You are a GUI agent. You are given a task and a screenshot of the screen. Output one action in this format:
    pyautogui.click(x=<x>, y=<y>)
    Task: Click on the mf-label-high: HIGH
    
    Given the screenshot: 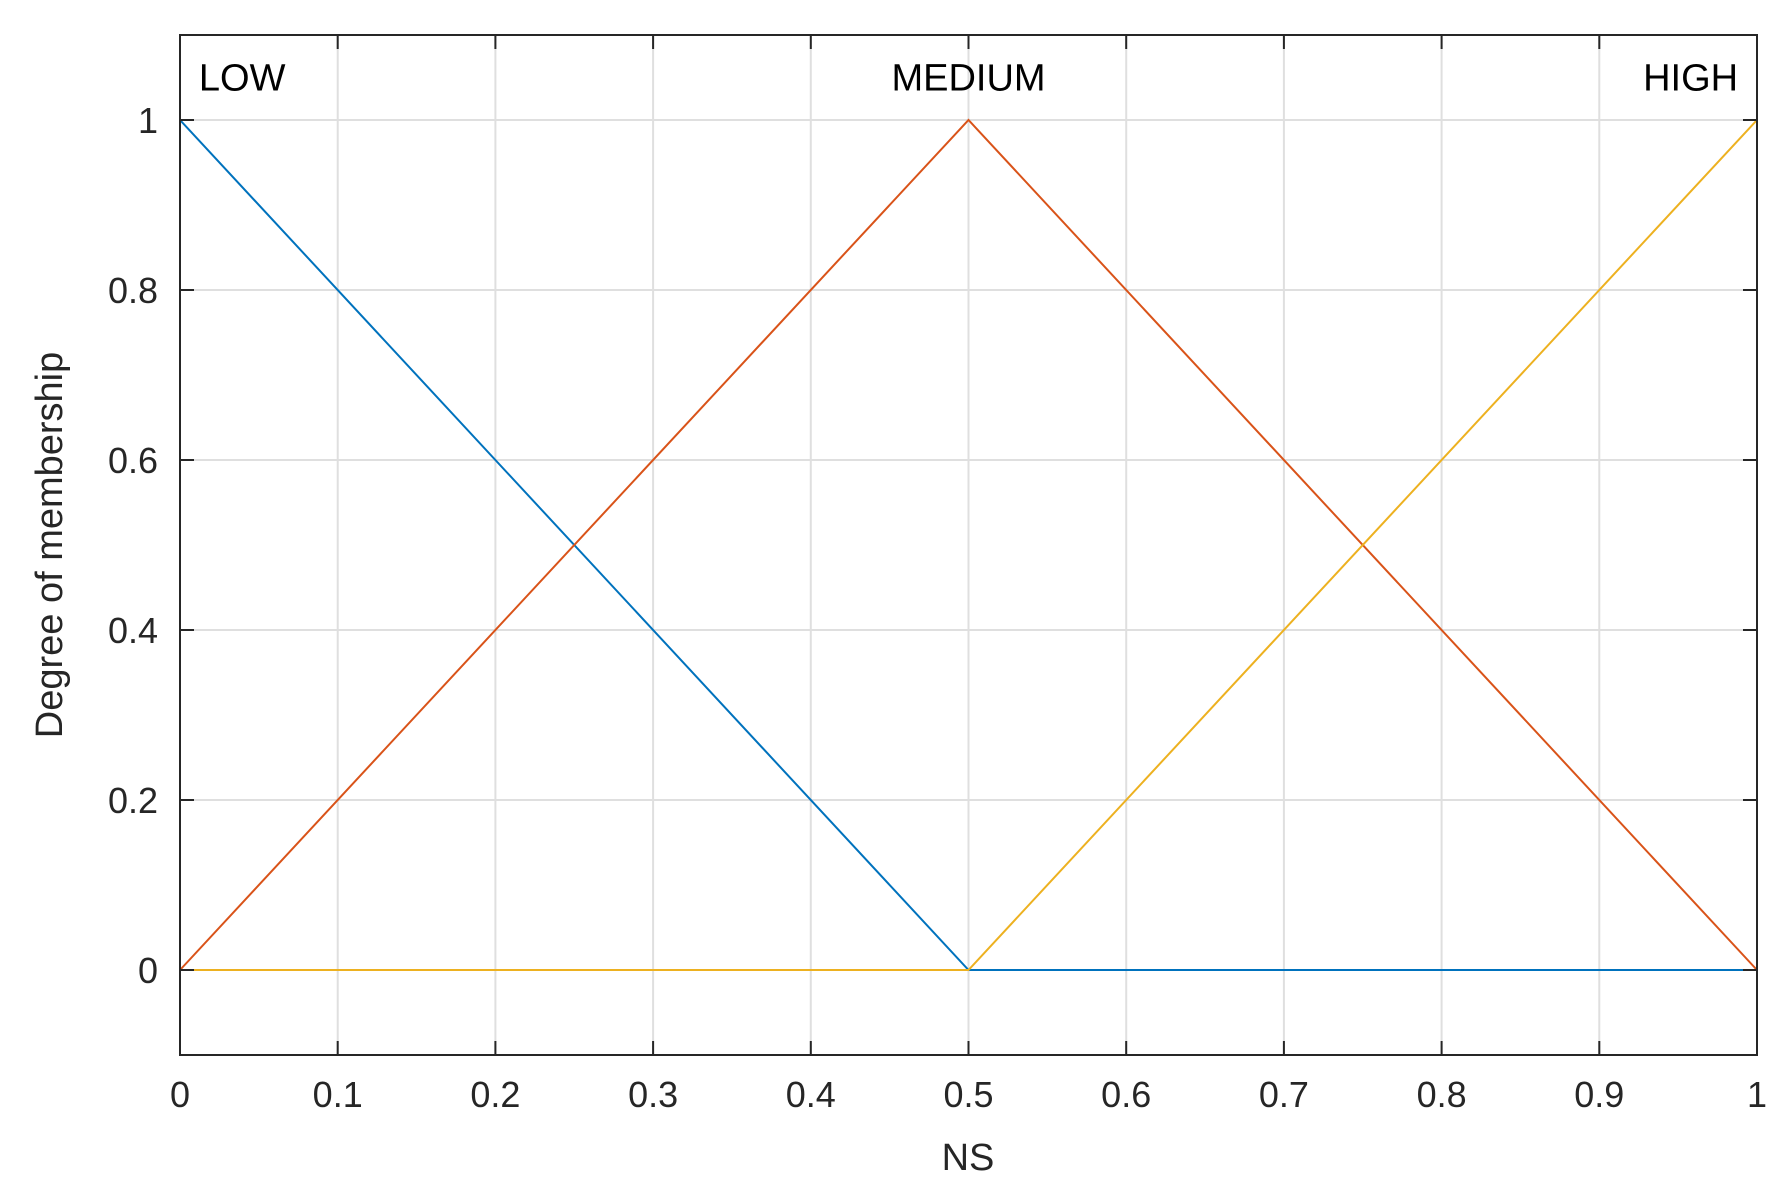 What is the action you would take?
    pyautogui.click(x=1690, y=79)
    